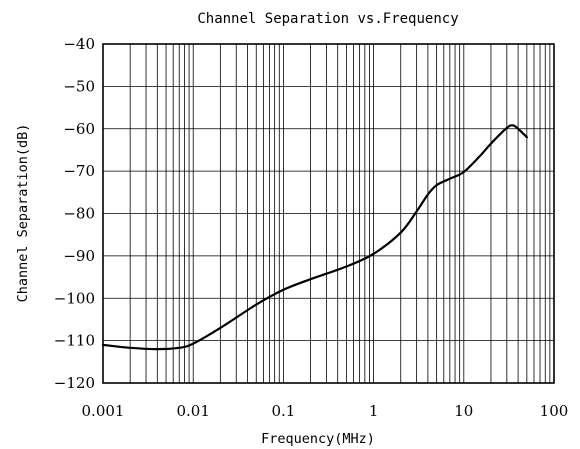  What do you see at coordinates (463, 411) in the screenshot?
I see `x-tick-label: 10` at bounding box center [463, 411].